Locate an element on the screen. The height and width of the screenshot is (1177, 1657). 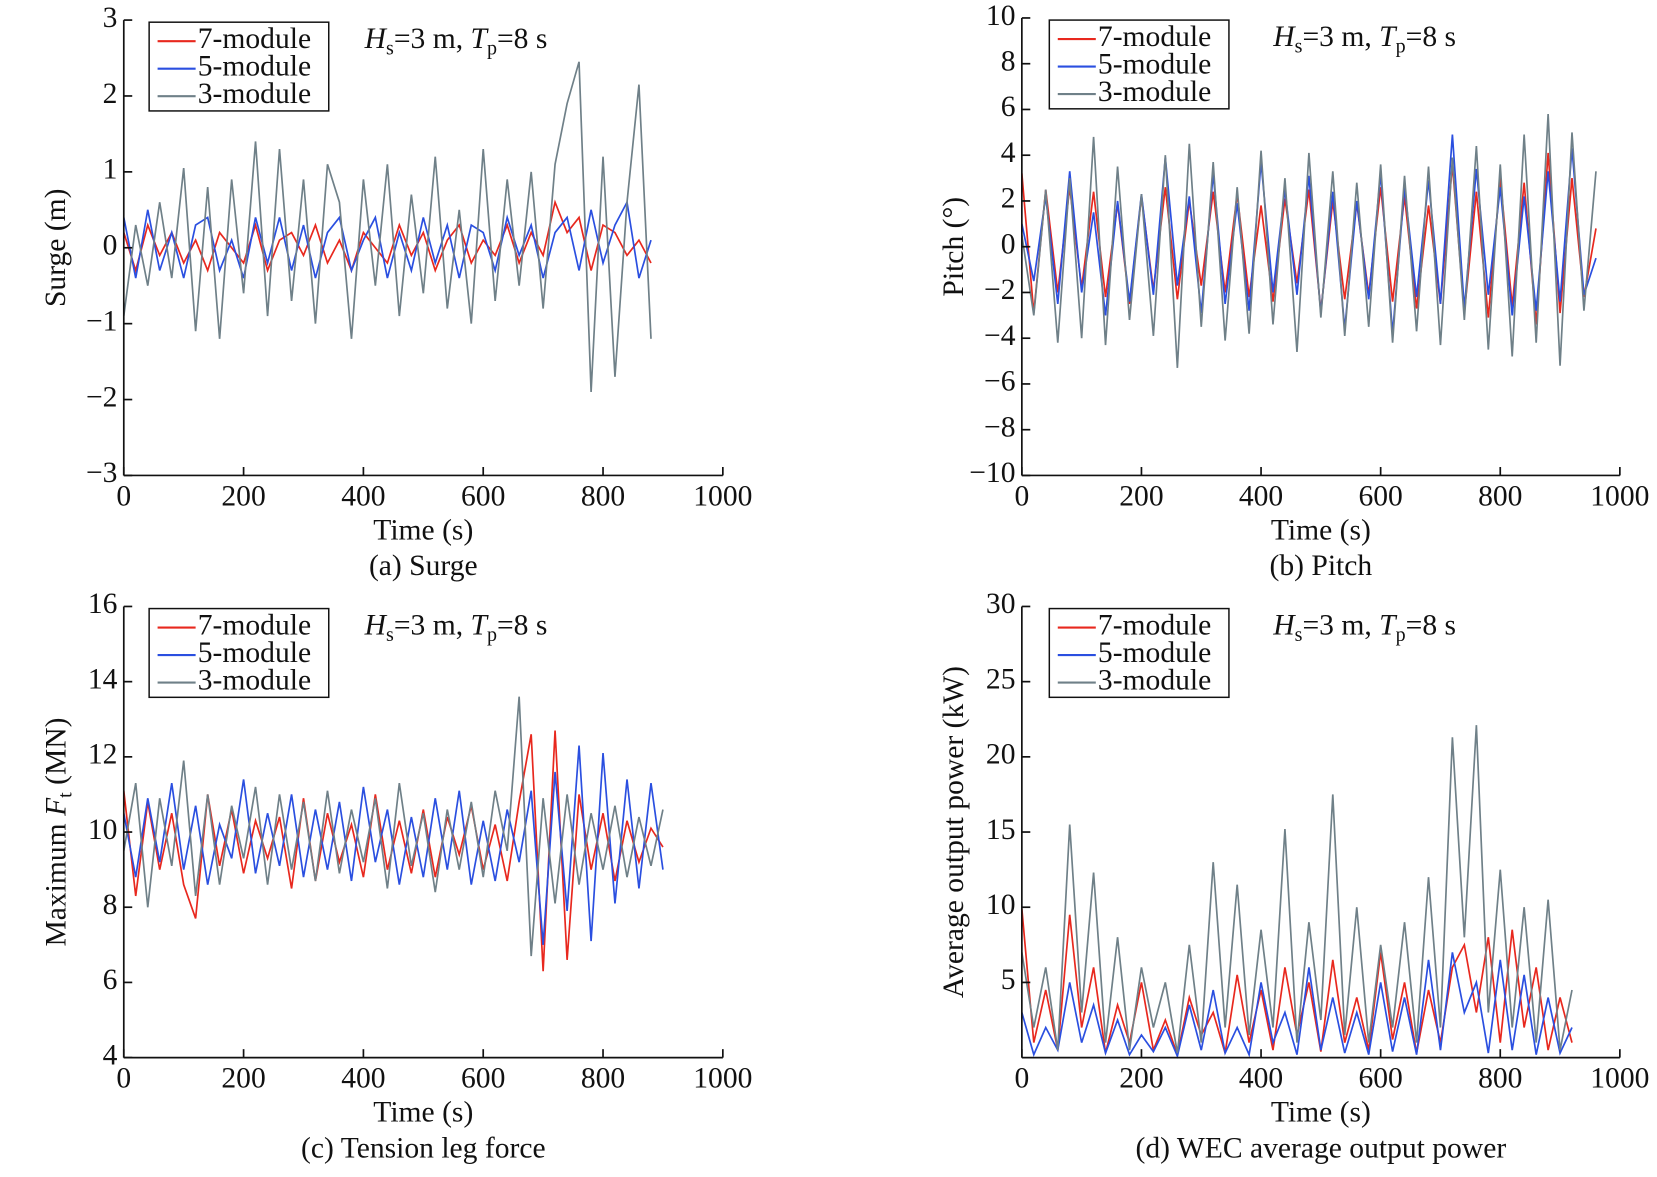
y-tick-label: 1 is located at coordinates (110, 170).